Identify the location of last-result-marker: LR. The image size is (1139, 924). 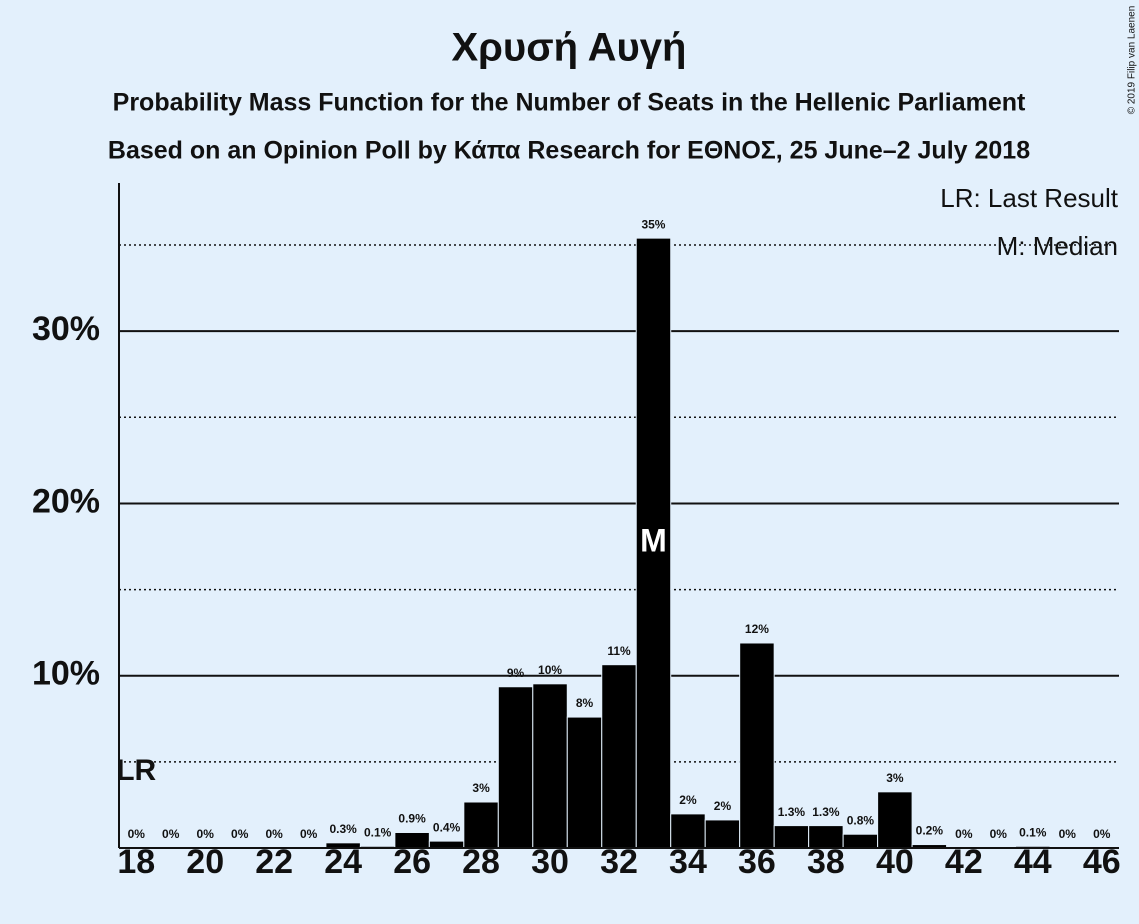
(136, 770).